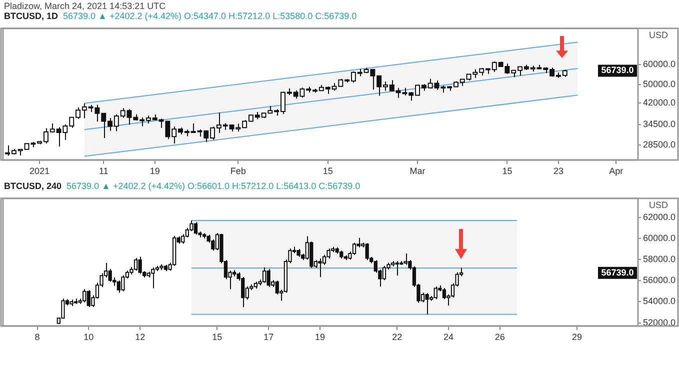 Image resolution: width=679 pixels, height=365 pixels. Describe the element at coordinates (659, 259) in the screenshot. I see `y-tick-label: 58000.0` at that location.